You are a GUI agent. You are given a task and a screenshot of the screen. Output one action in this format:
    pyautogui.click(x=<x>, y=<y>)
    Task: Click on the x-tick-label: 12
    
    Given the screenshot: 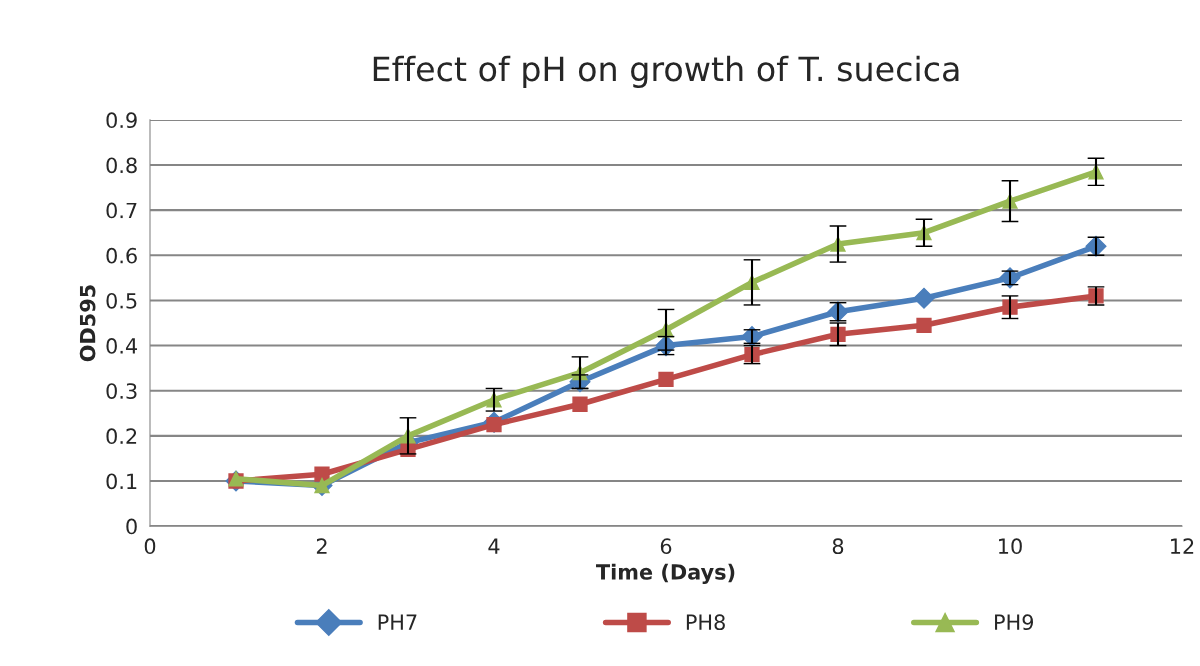 What is the action you would take?
    pyautogui.click(x=1182, y=546)
    